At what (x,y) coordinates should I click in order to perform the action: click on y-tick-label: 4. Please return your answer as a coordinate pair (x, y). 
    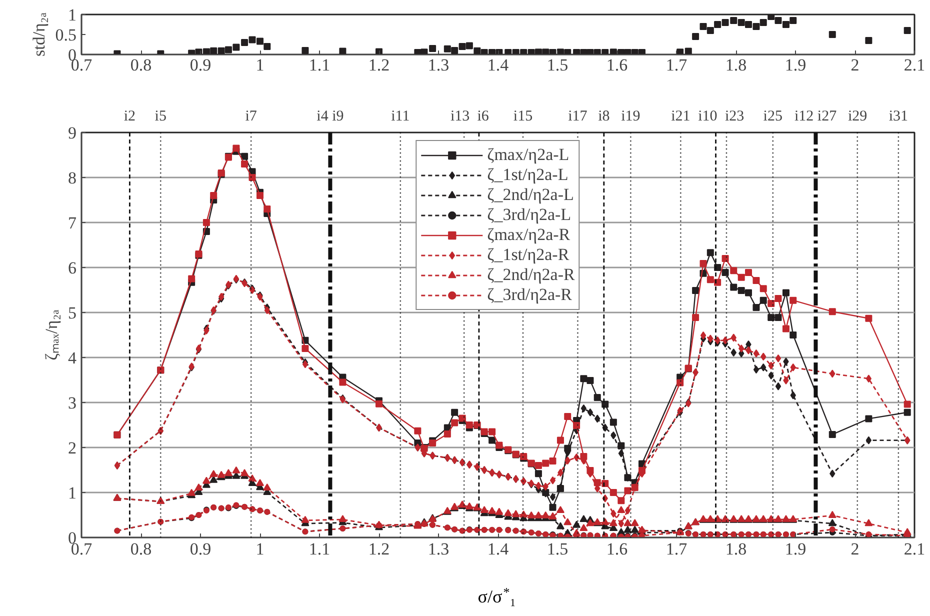
    Looking at the image, I should click on (72, 358).